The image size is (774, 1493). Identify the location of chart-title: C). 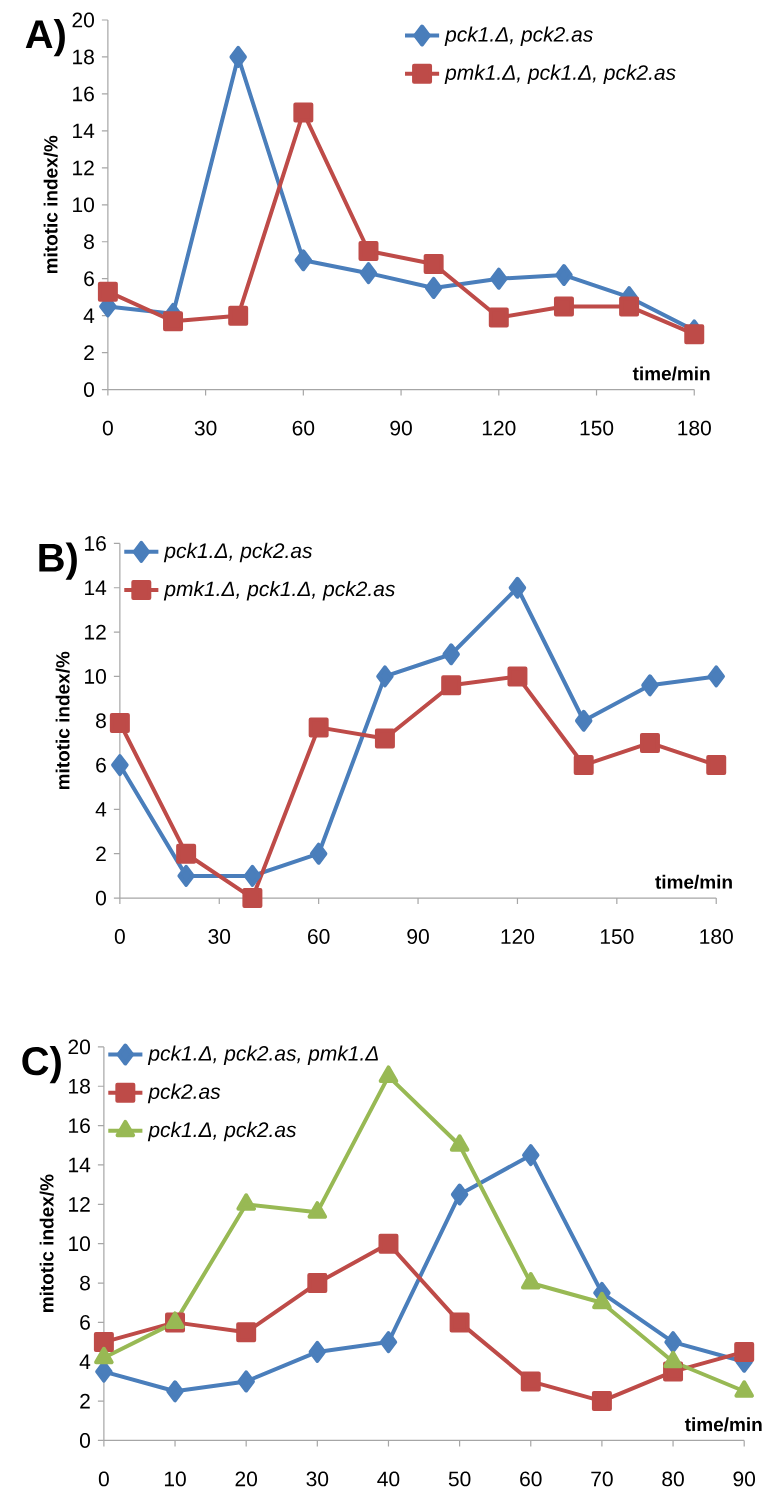
(41, 1064).